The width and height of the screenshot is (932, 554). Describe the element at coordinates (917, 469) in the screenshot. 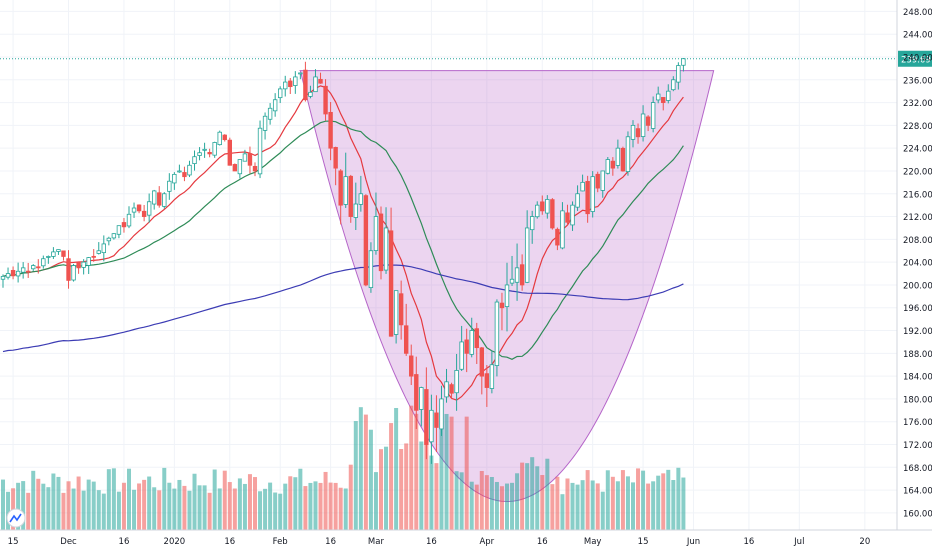

I see `price-tick-label: 168.00` at that location.